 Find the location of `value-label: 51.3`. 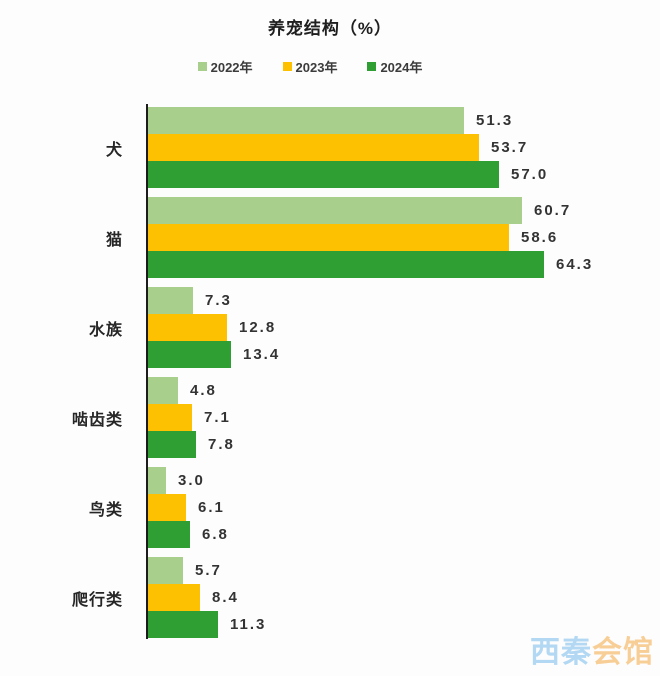

value-label: 51.3 is located at coordinates (495, 120).